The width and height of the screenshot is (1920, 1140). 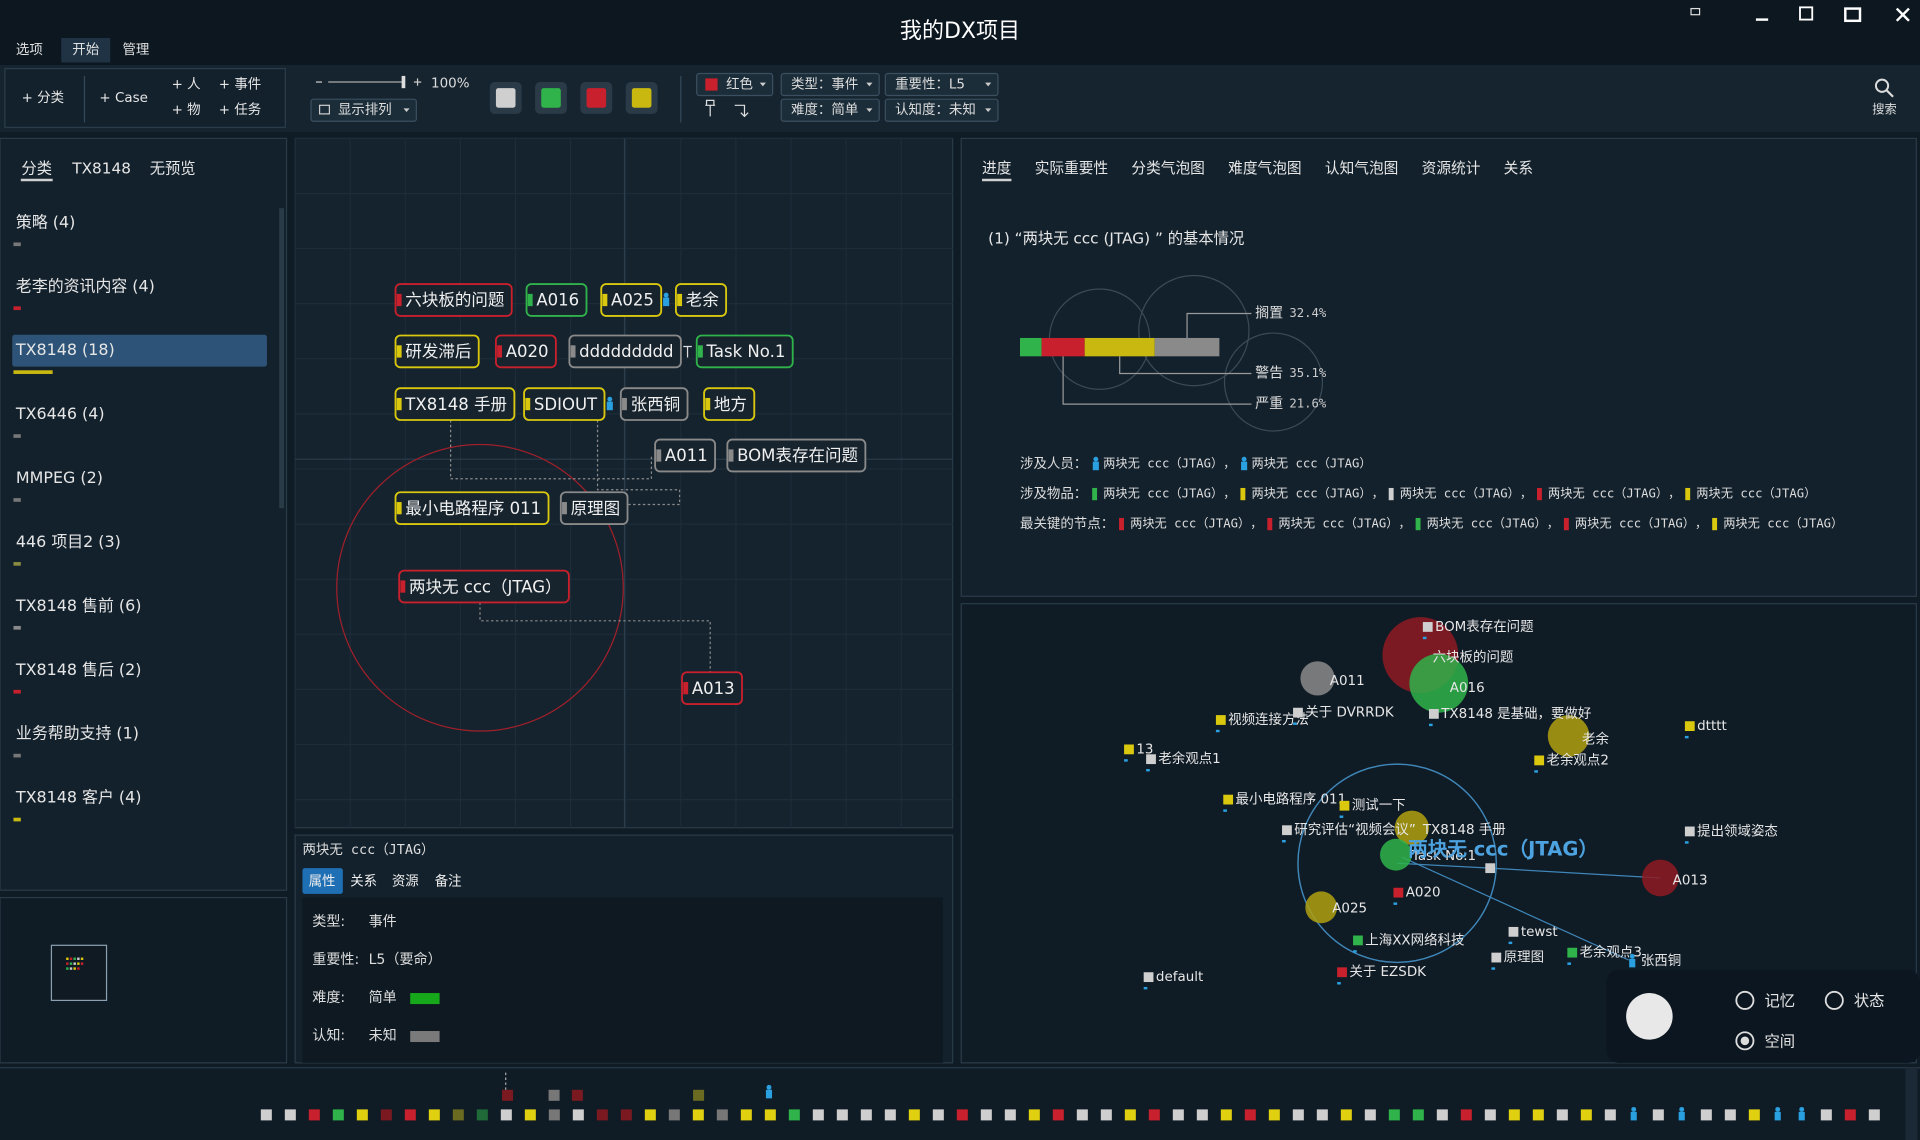 What do you see at coordinates (1071, 168) in the screenshot?
I see `right-tab: 实际重要性` at bounding box center [1071, 168].